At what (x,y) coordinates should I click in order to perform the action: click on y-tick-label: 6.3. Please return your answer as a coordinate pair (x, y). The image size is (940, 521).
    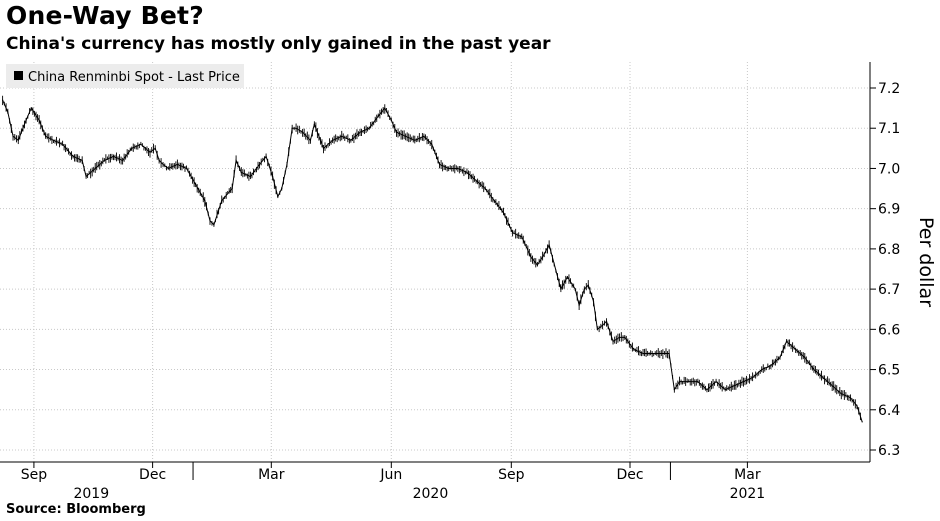
    Looking at the image, I should click on (889, 451).